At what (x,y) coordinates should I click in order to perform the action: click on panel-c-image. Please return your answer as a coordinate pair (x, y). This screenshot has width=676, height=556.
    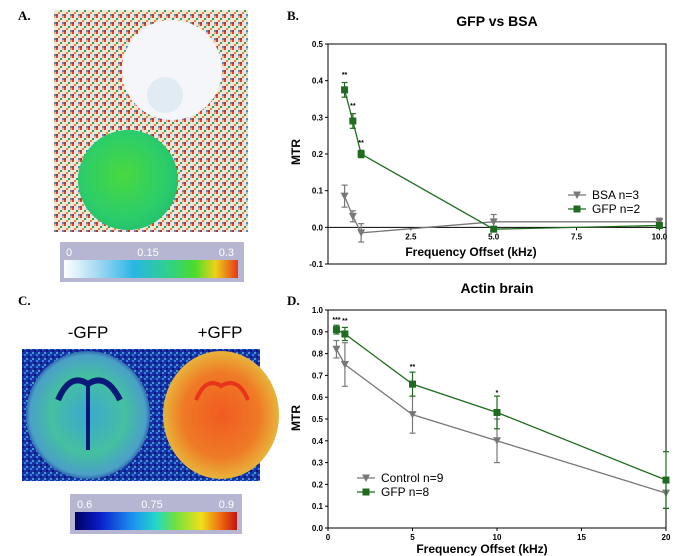
    Looking at the image, I should click on (150, 415).